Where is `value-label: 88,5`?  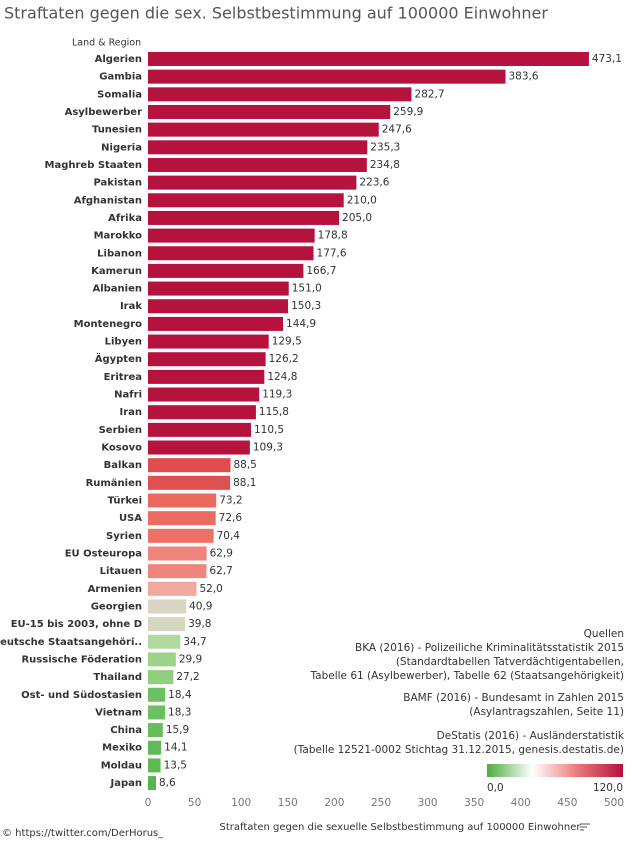
value-label: 88,5 is located at coordinates (244, 465).